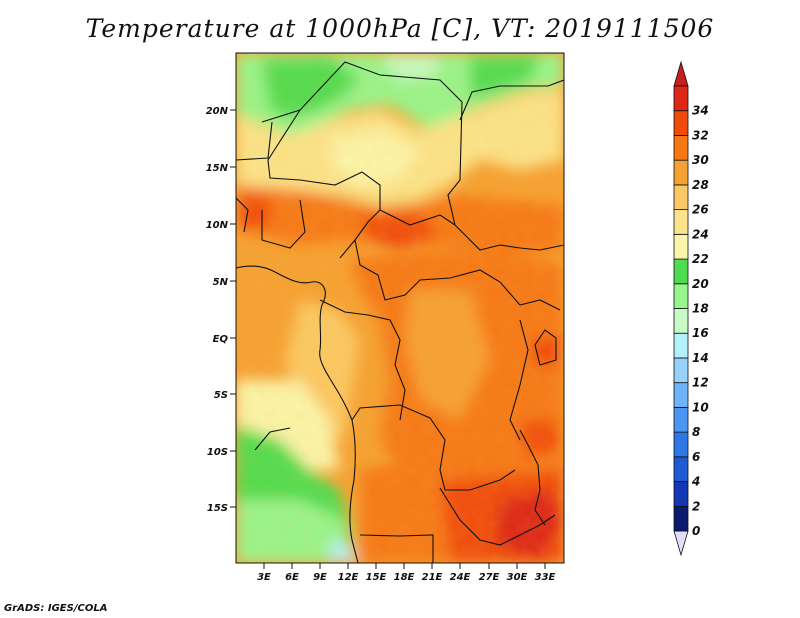 The image size is (800, 618). I want to click on colorbar-over-arrow, so click(681, 73).